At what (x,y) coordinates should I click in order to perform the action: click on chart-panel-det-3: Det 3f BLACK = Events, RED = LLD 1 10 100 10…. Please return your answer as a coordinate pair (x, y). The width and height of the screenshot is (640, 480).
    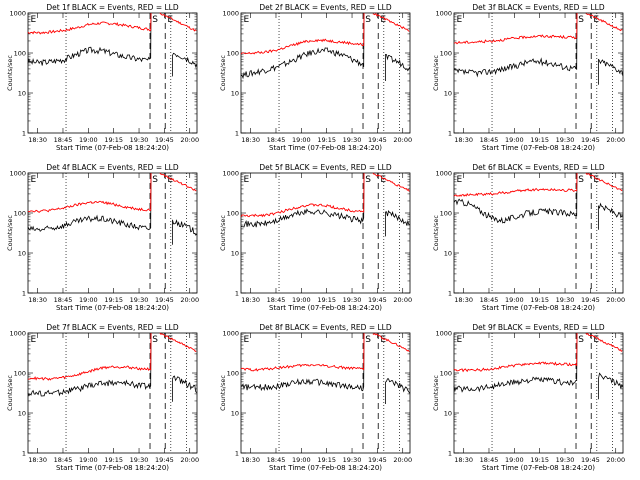
    Looking at the image, I should click on (528, 77).